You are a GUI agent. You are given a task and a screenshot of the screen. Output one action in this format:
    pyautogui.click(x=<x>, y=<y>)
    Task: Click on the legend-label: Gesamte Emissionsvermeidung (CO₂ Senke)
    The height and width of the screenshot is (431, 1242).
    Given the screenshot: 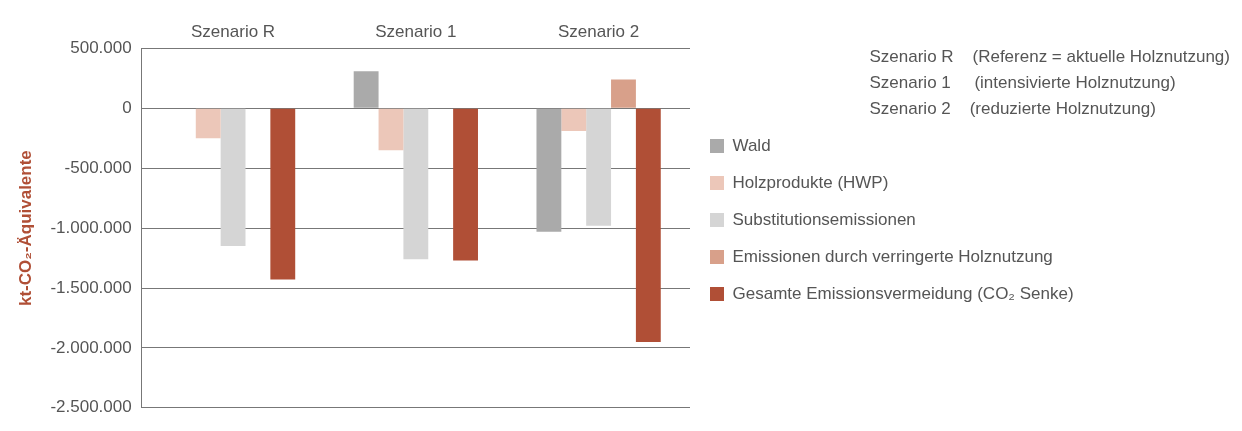 What is the action you would take?
    pyautogui.click(x=903, y=293)
    